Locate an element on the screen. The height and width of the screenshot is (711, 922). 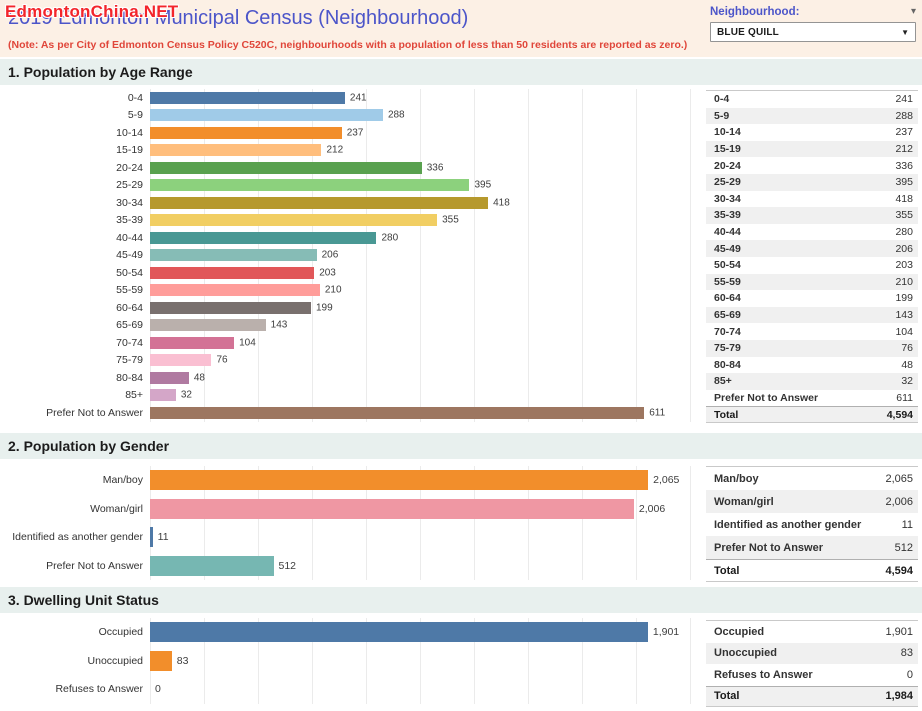
plot-area: 395 is located at coordinates (425, 185).